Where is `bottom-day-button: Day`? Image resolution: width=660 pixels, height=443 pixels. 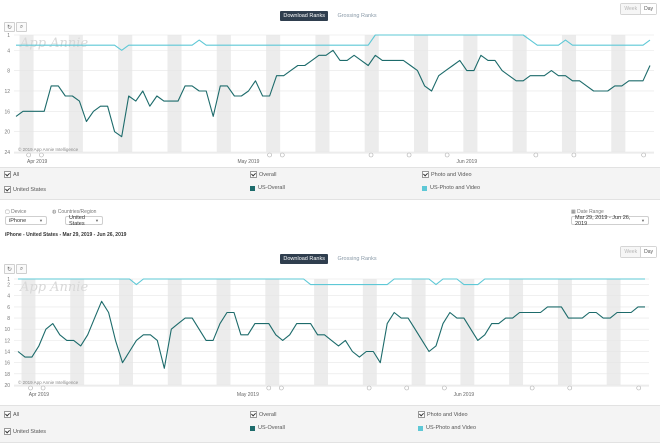
bottom-day-button: Day is located at coordinates (648, 252).